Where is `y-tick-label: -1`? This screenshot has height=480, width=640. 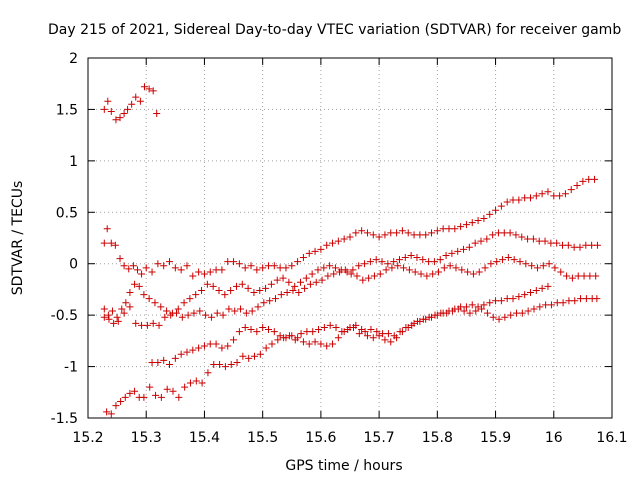
y-tick-label: -1 is located at coordinates (71, 368).